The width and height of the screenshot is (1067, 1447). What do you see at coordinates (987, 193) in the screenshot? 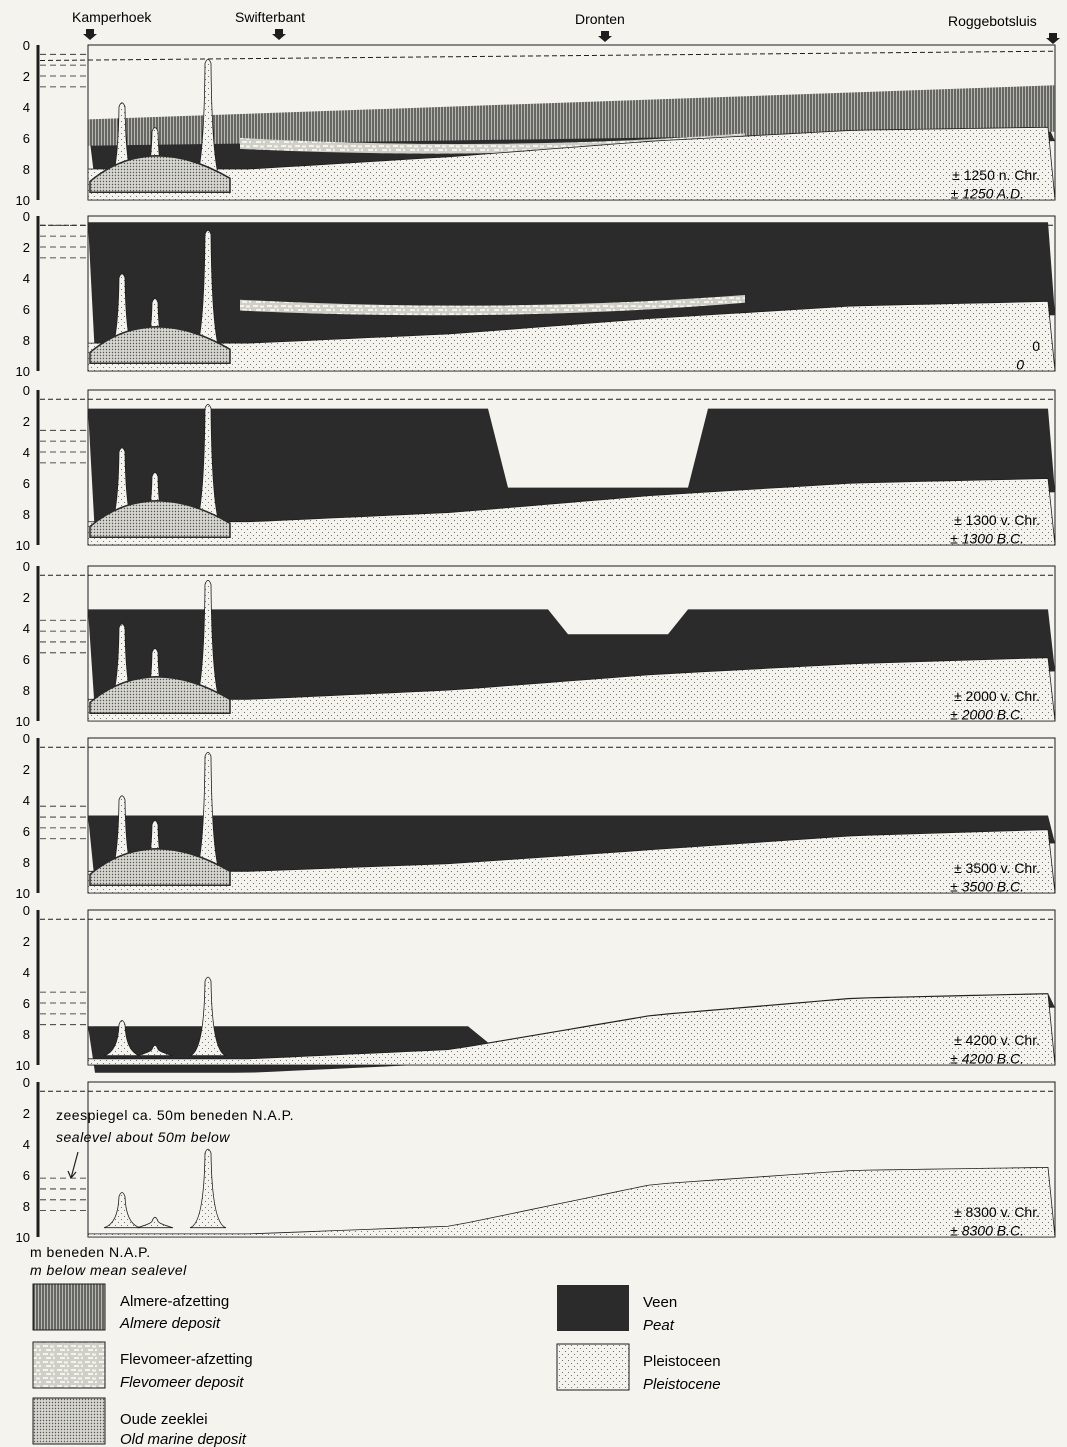
I see `period-label-en: ± 1250 A.D.` at bounding box center [987, 193].